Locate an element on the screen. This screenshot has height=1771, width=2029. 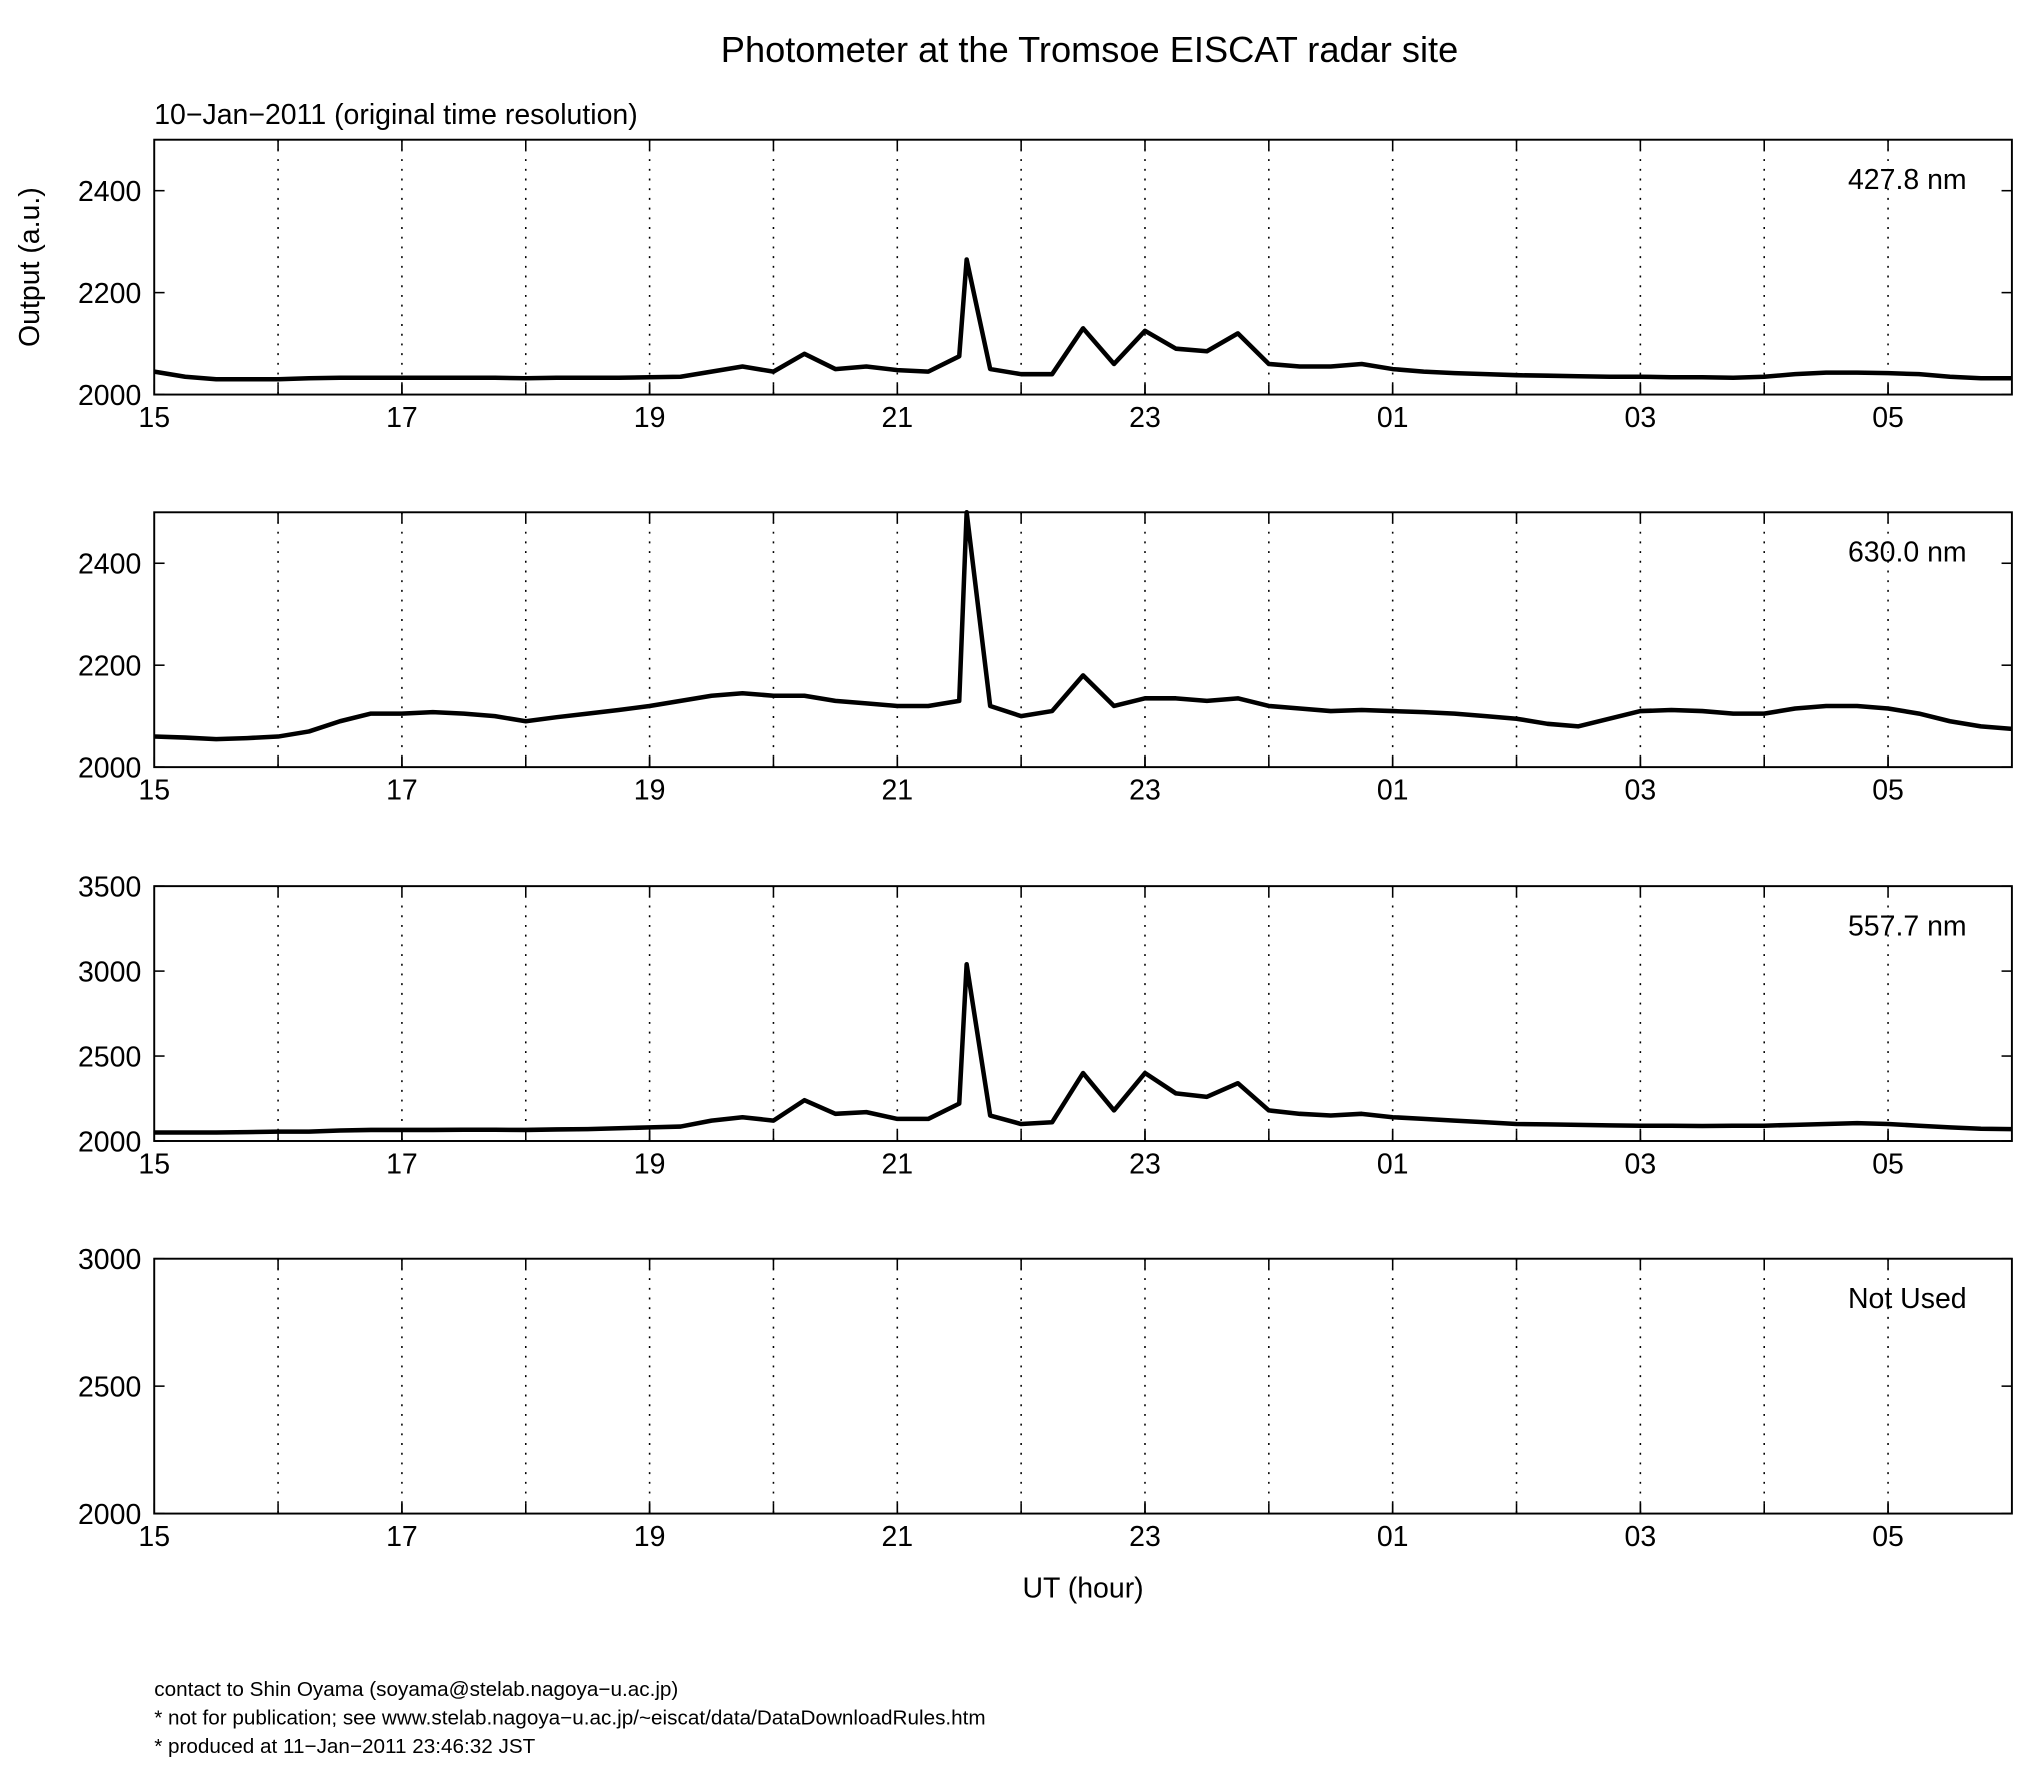
x-axis-label: UT (hour) is located at coordinates (1082, 1589).